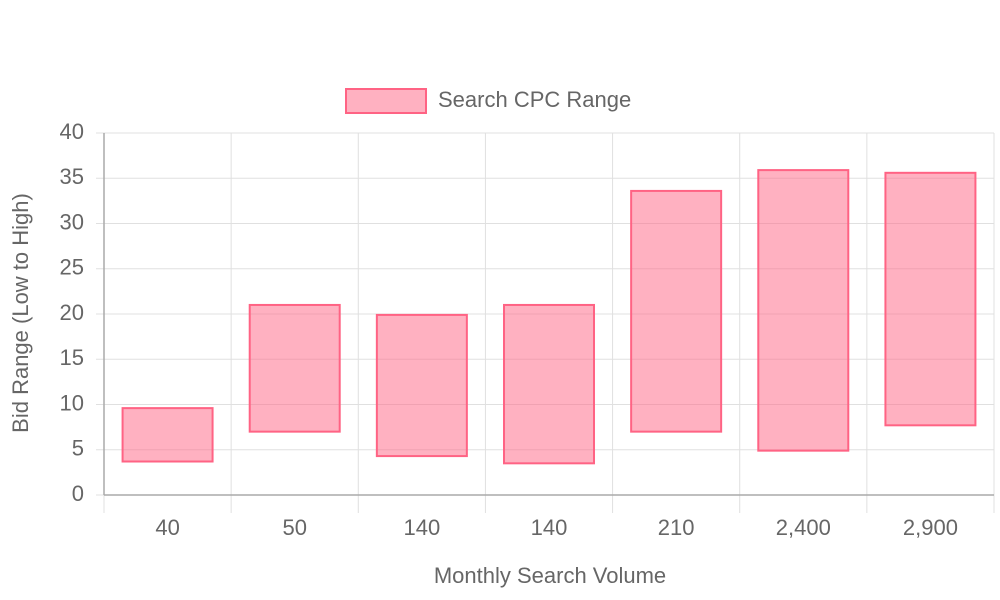  What do you see at coordinates (72, 357) in the screenshot?
I see `y-tick-label: 15` at bounding box center [72, 357].